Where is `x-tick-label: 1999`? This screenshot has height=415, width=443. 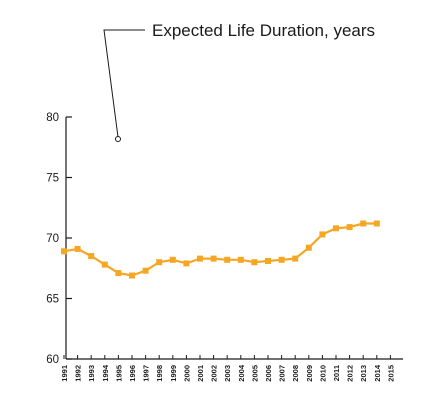
x-tick-label: 1999 is located at coordinates (173, 373).